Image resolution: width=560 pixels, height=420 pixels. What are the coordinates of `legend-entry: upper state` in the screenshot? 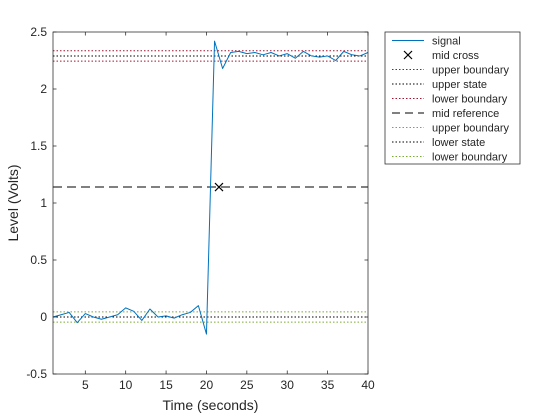 It's located at (439, 85).